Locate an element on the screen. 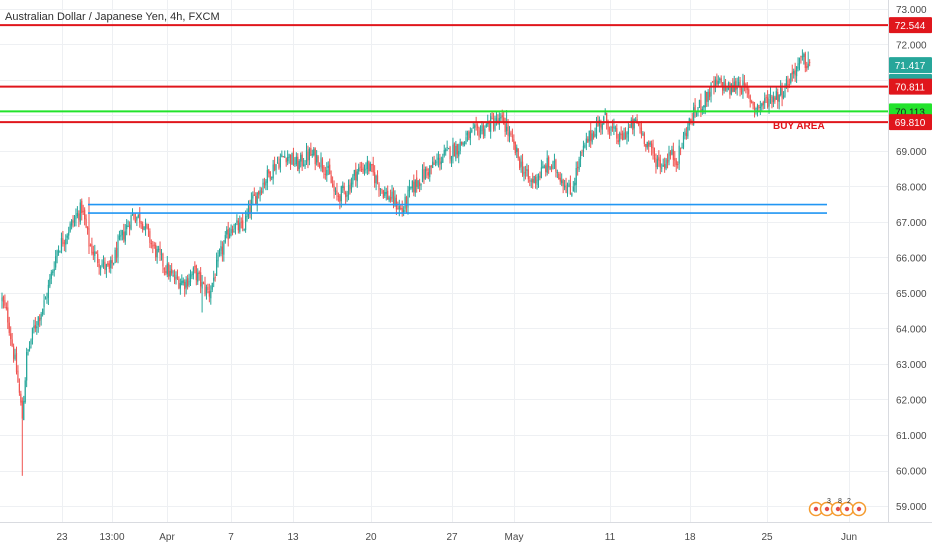 The width and height of the screenshot is (932, 555). event-badge-dot is located at coordinates (847, 509).